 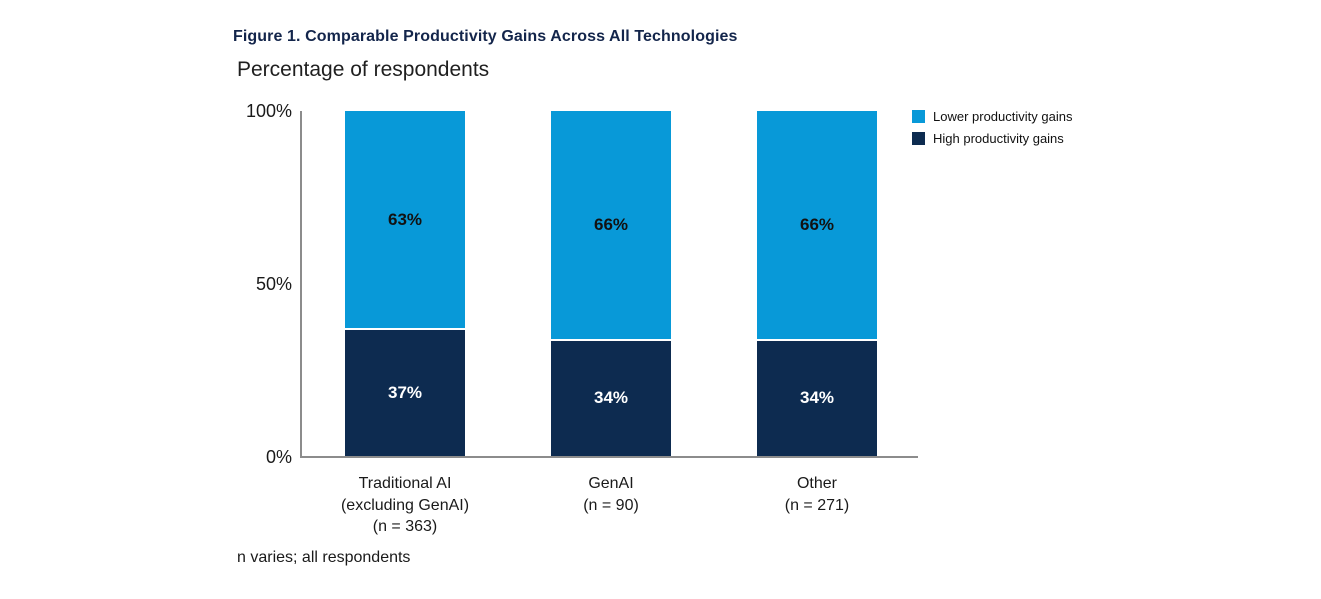 What do you see at coordinates (611, 483) in the screenshot?
I see `category-line: GenAI` at bounding box center [611, 483].